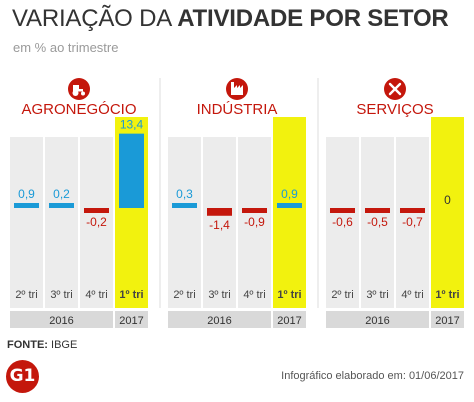 This screenshot has height=402, width=474. I want to click on value-label: -0,7, so click(412, 222).